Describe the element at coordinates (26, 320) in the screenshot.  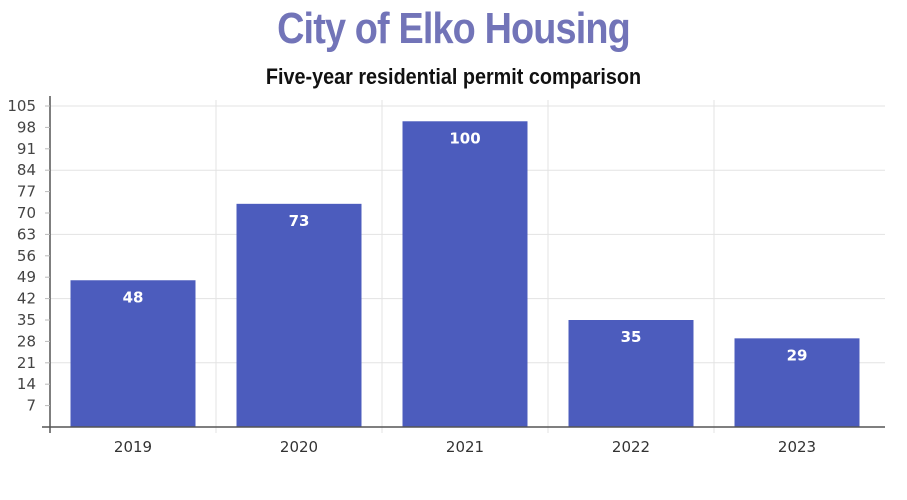
I see `y-tick-label: 35` at that location.